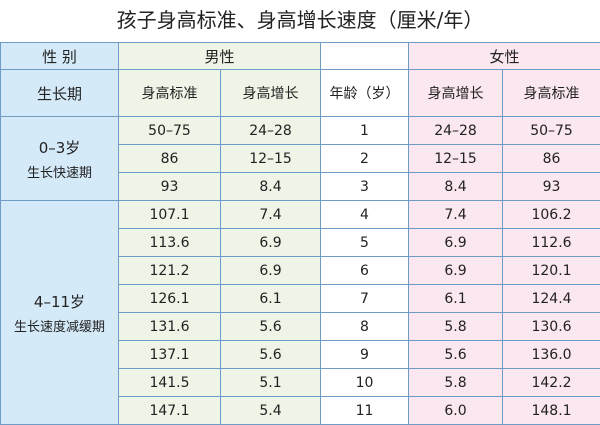 The height and width of the screenshot is (425, 600). Describe the element at coordinates (504, 56) in the screenshot. I see `female-header: 女性` at that location.